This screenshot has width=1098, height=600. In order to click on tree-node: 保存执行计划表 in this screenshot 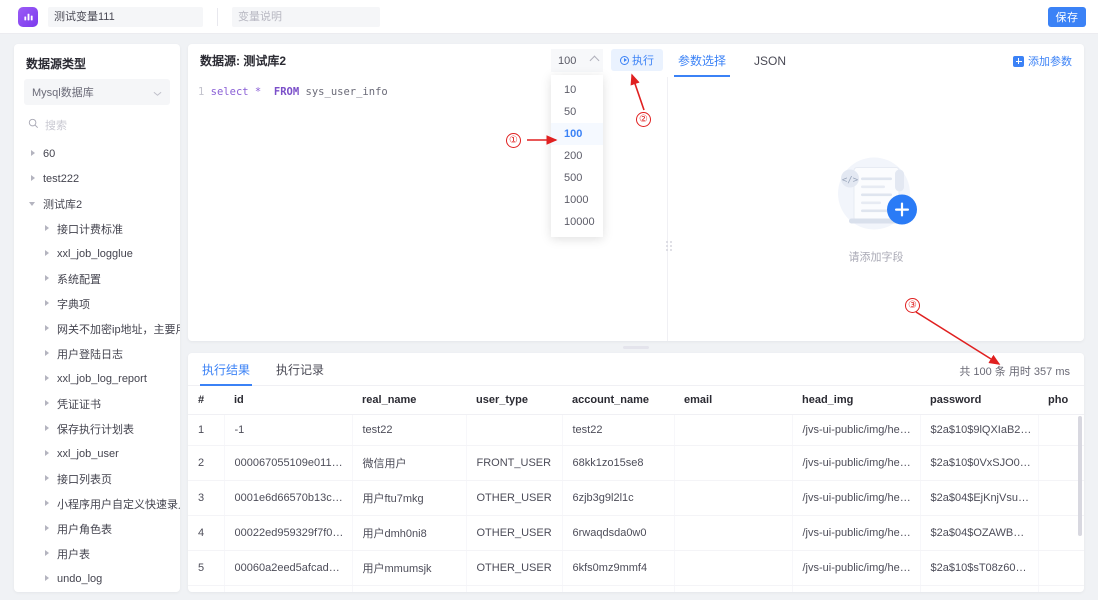, I will do `click(97, 428)`.